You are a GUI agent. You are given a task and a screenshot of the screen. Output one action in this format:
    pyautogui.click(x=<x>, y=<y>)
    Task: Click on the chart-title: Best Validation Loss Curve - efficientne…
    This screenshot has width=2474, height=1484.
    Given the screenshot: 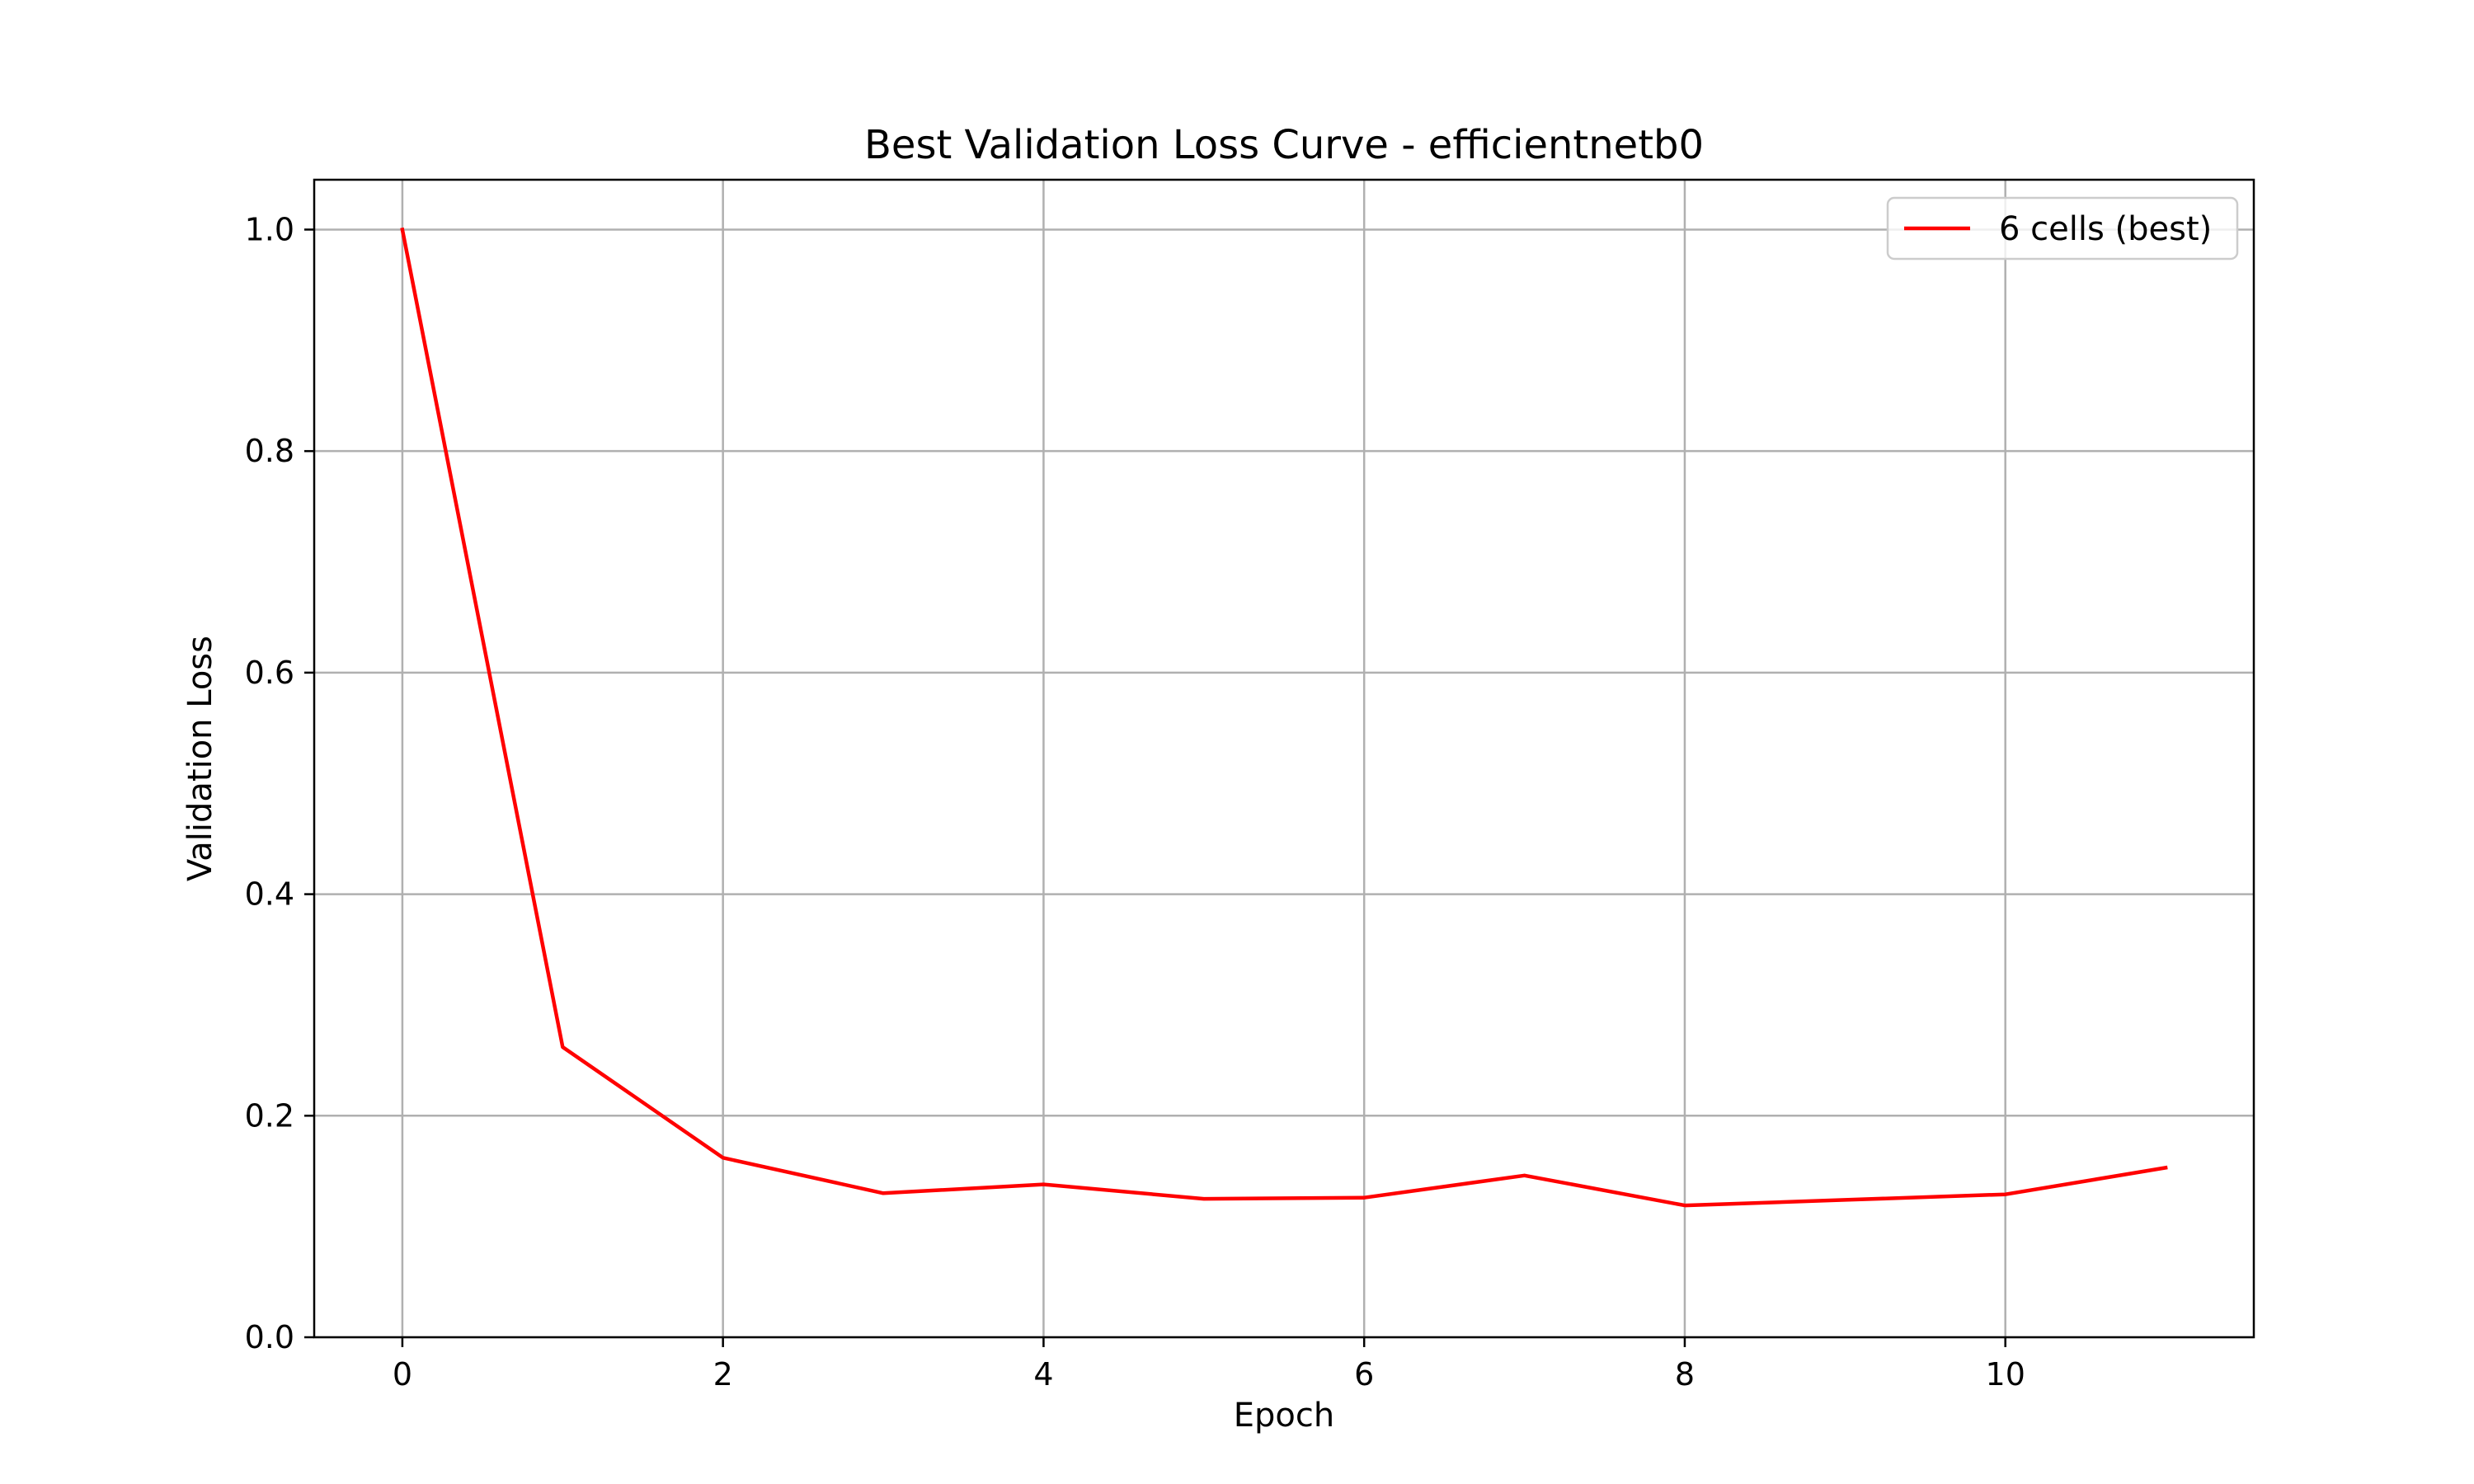 What is the action you would take?
    pyautogui.click(x=1284, y=145)
    